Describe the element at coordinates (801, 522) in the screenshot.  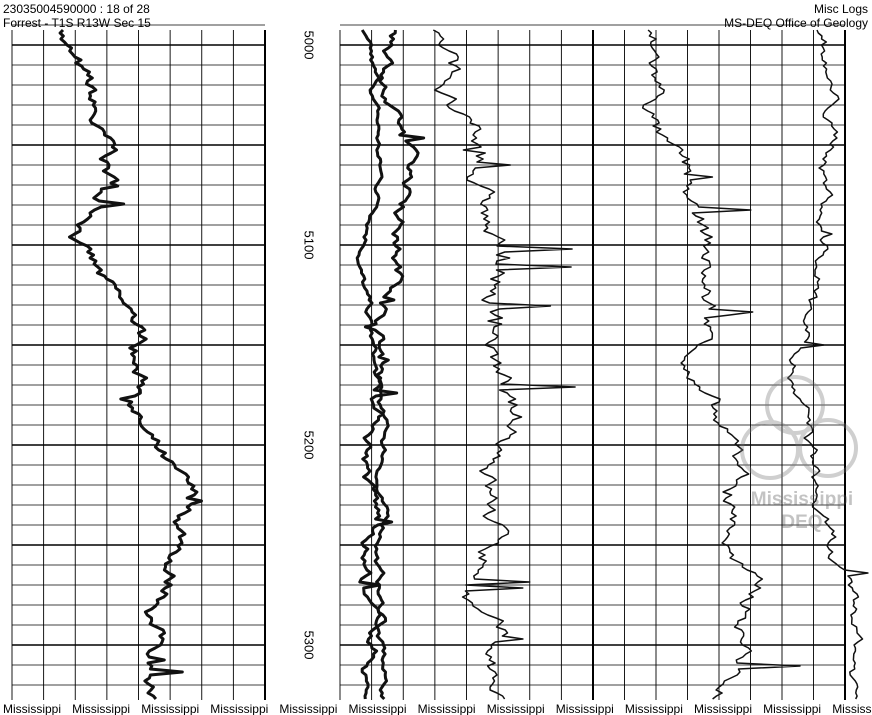
I see `watermark-line2: DEQ` at that location.